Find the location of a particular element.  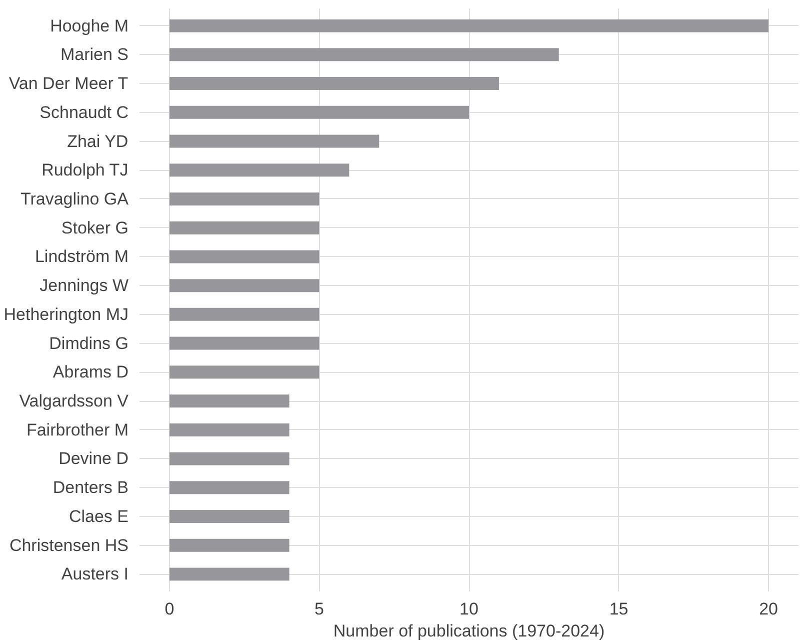

y-tick-label: Denters B is located at coordinates (90, 488).